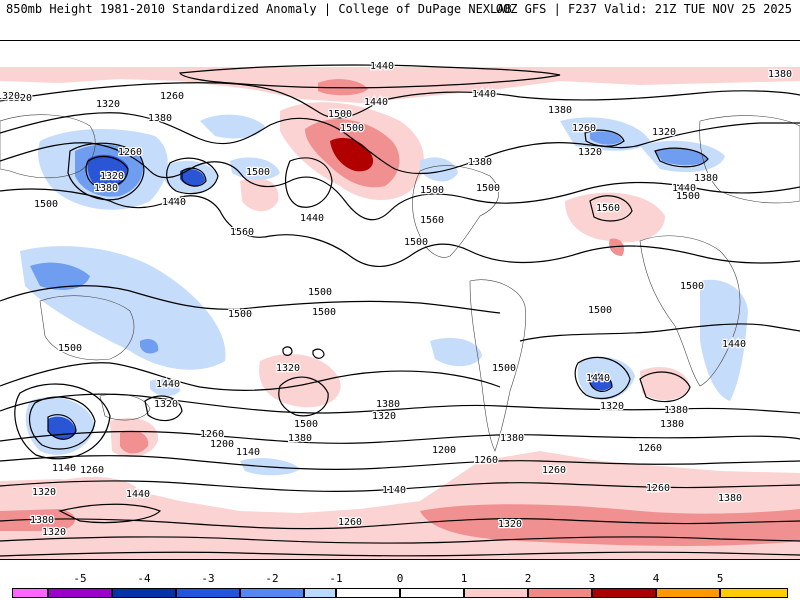 This screenshot has width=800, height=600. Describe the element at coordinates (656, 578) in the screenshot. I see `colorbar-label: 4` at that location.